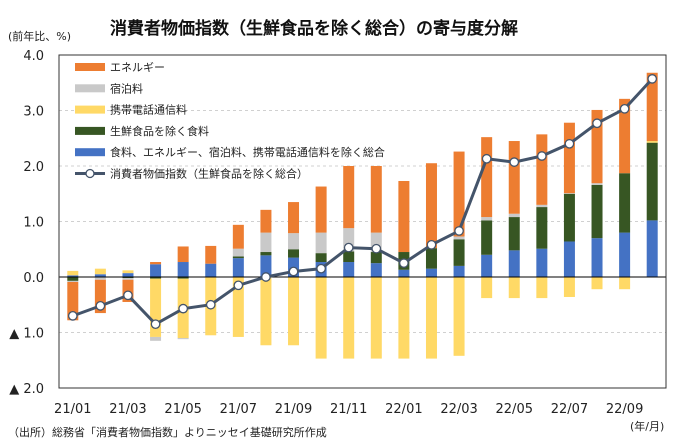 This screenshot has height=444, width=684. Describe the element at coordinates (127, 409) in the screenshot. I see `x-tick-label: 21/03` at that location.